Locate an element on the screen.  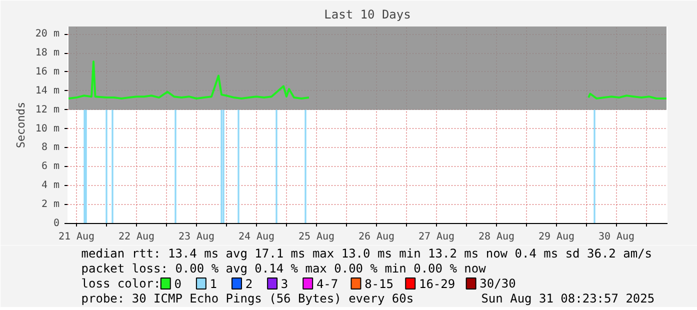
y-axis-title: Seconds is located at coordinates (21, 125).